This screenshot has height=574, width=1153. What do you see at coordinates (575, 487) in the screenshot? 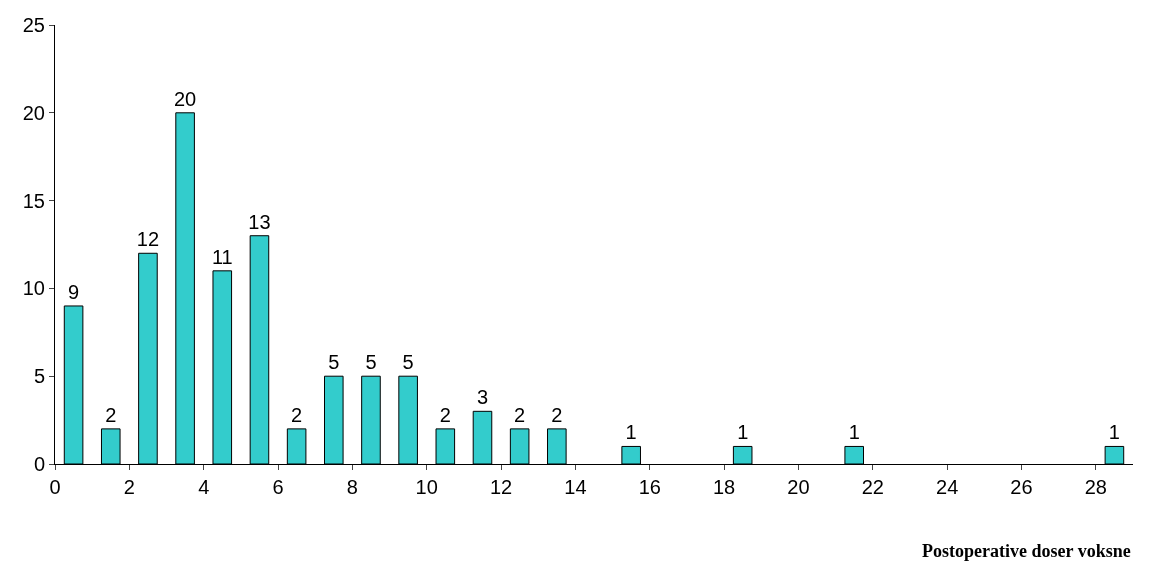
I see `x-tick-label: 14` at bounding box center [575, 487].